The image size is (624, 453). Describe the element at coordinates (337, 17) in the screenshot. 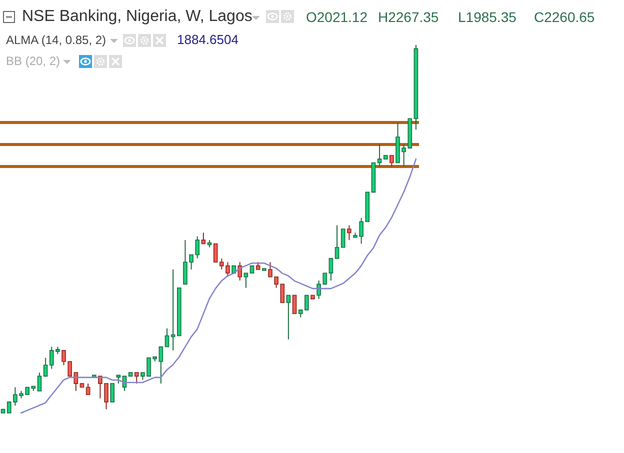

I see `text: O2021.12` at that location.